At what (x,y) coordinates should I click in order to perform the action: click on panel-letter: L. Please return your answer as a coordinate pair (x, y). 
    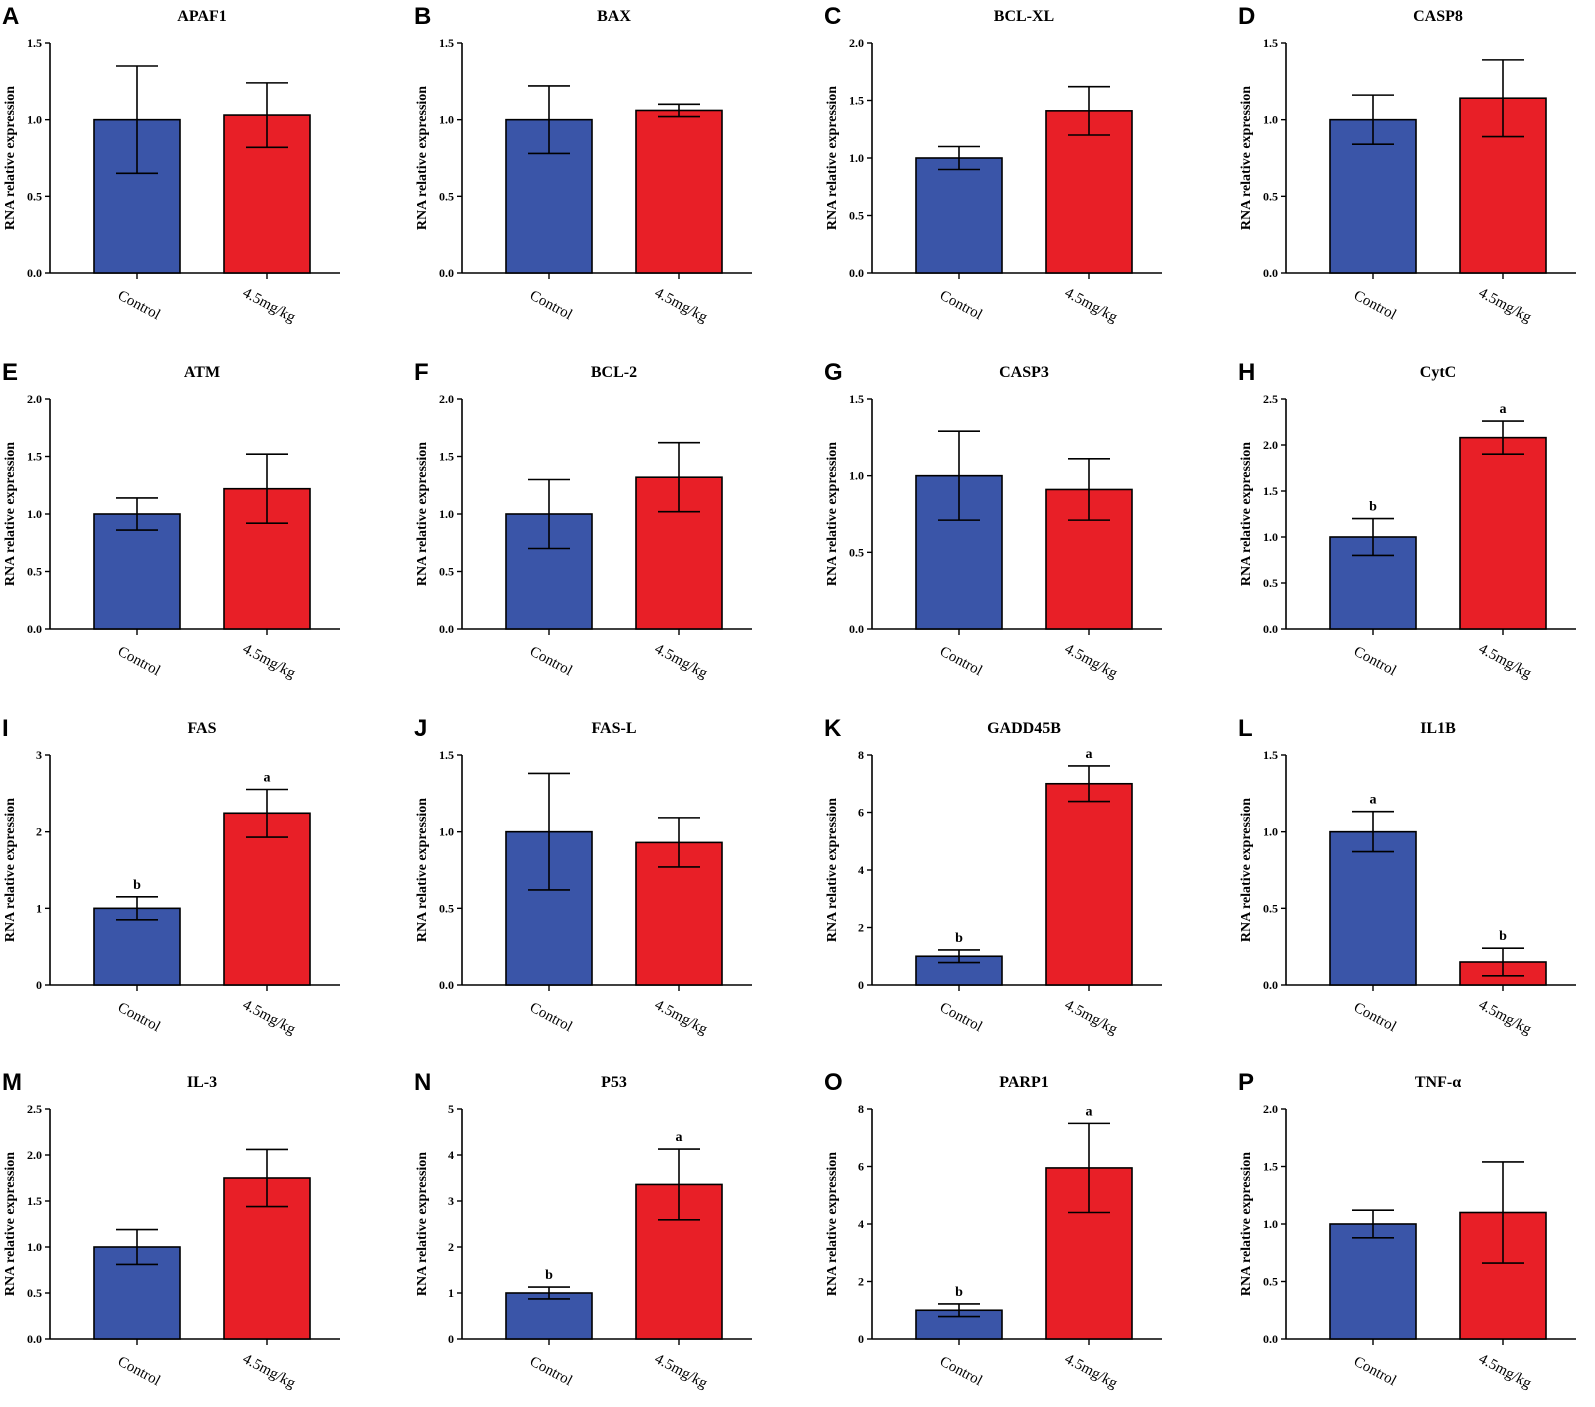
    Looking at the image, I should click on (1245, 728).